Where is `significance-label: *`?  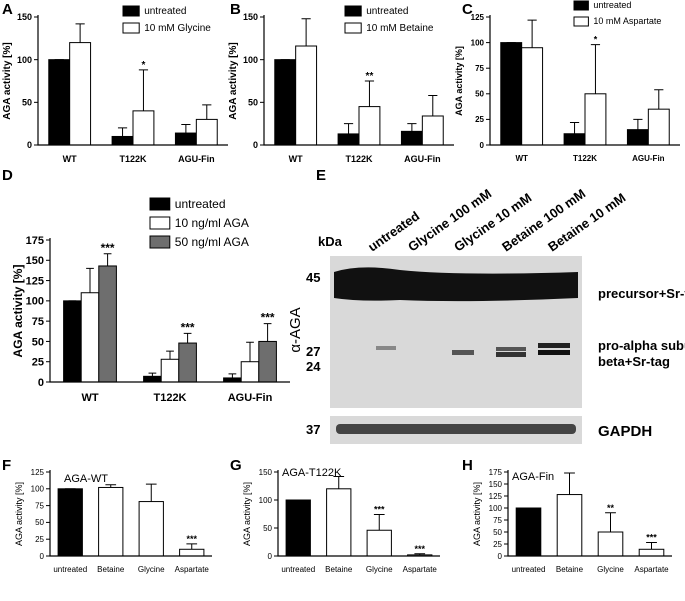
significance-label: * is located at coordinates (596, 40).